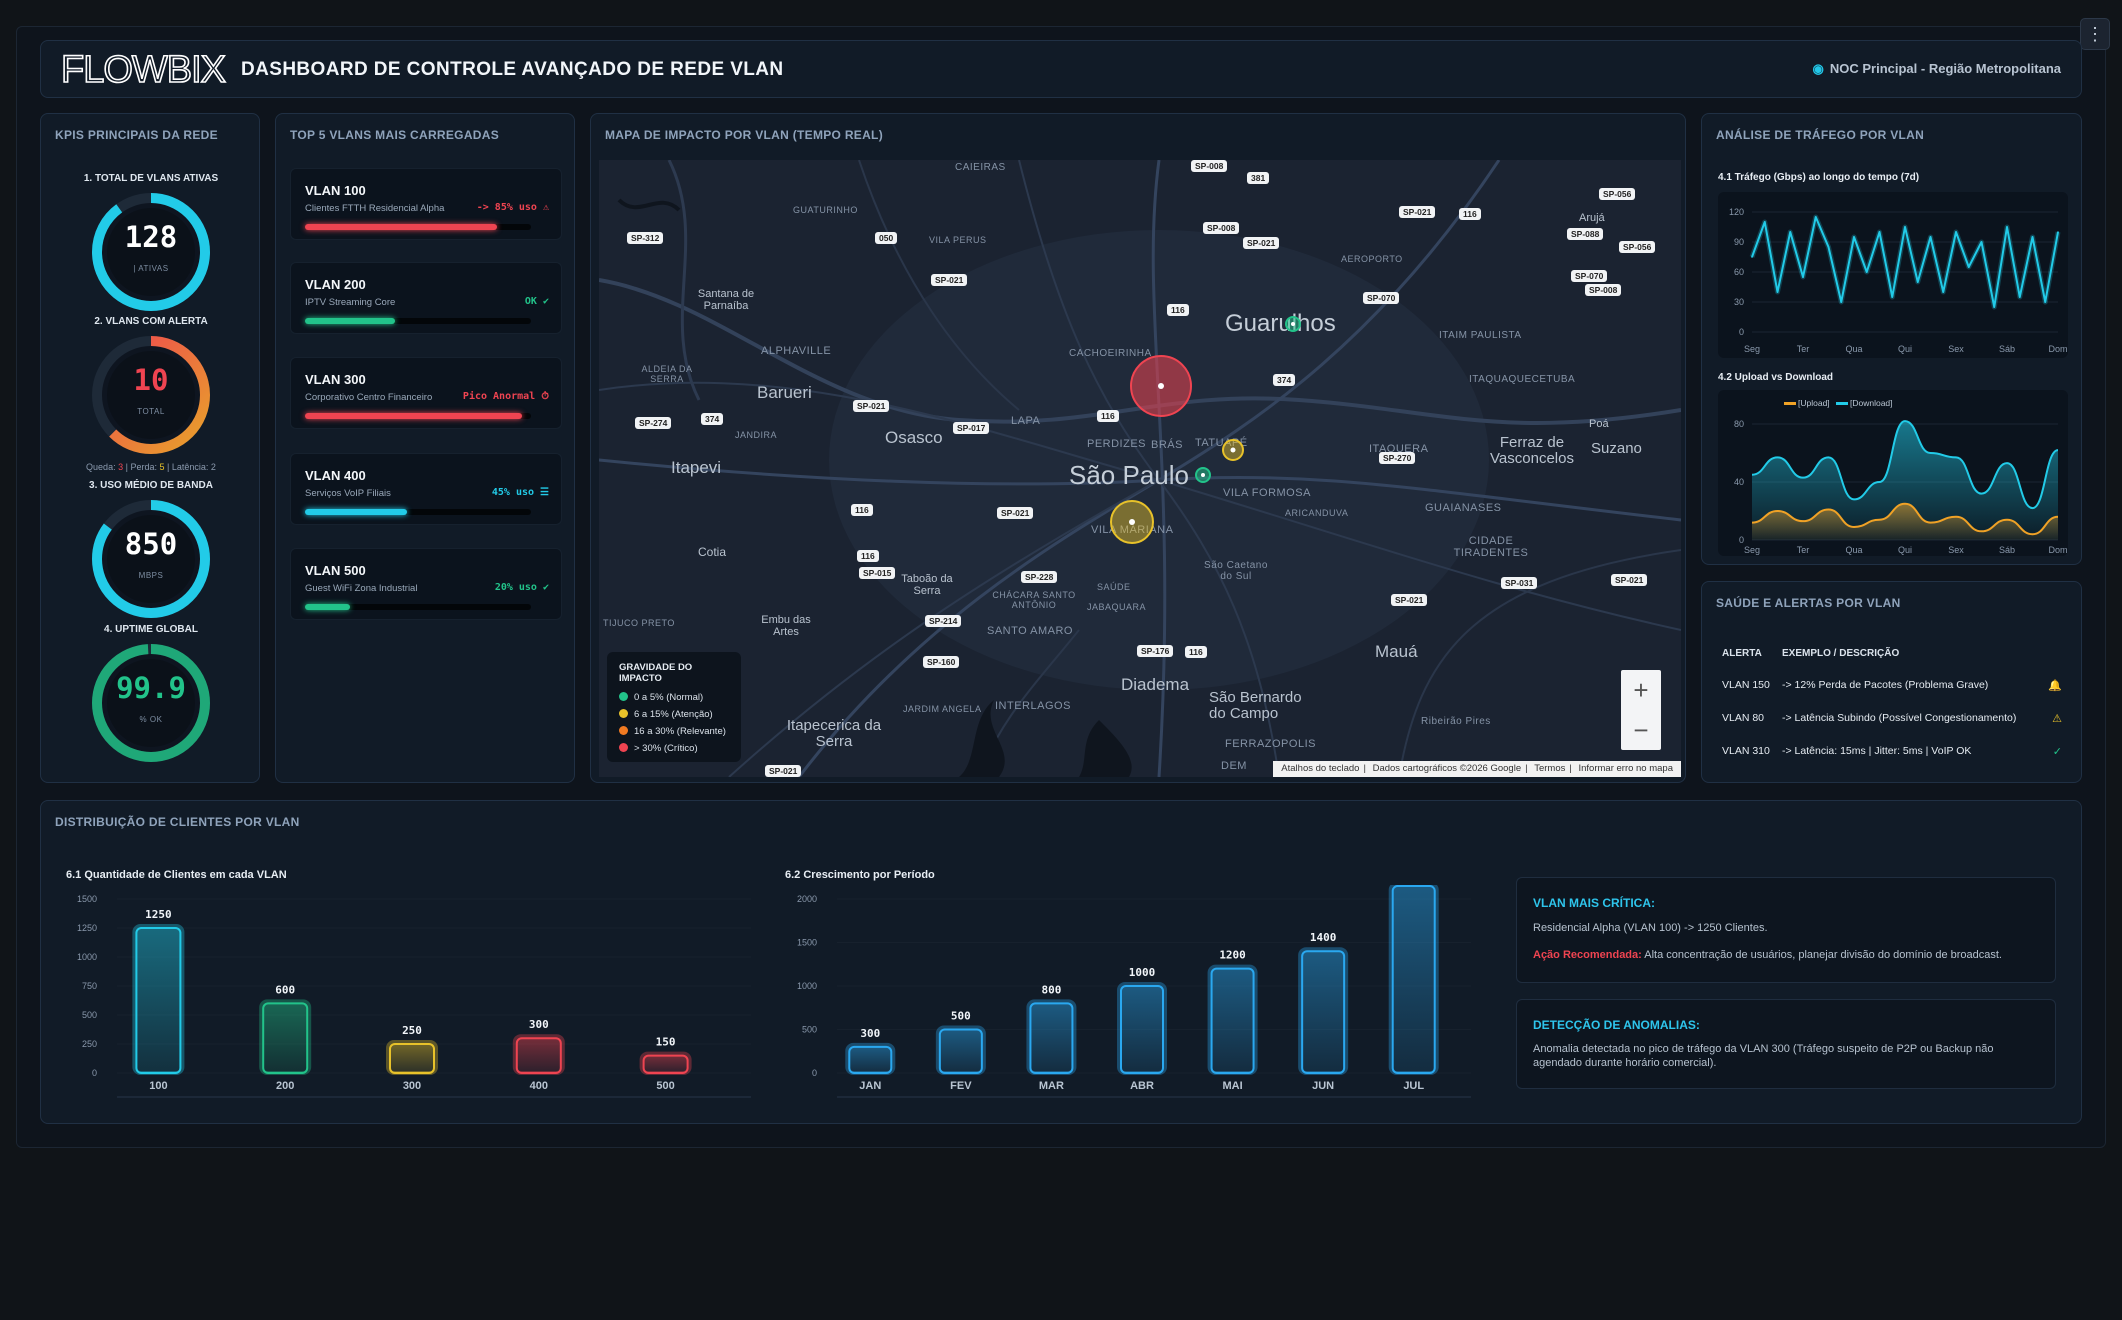  What do you see at coordinates (1030, 631) in the screenshot?
I see `map-district-label: SANTO AMARO` at bounding box center [1030, 631].